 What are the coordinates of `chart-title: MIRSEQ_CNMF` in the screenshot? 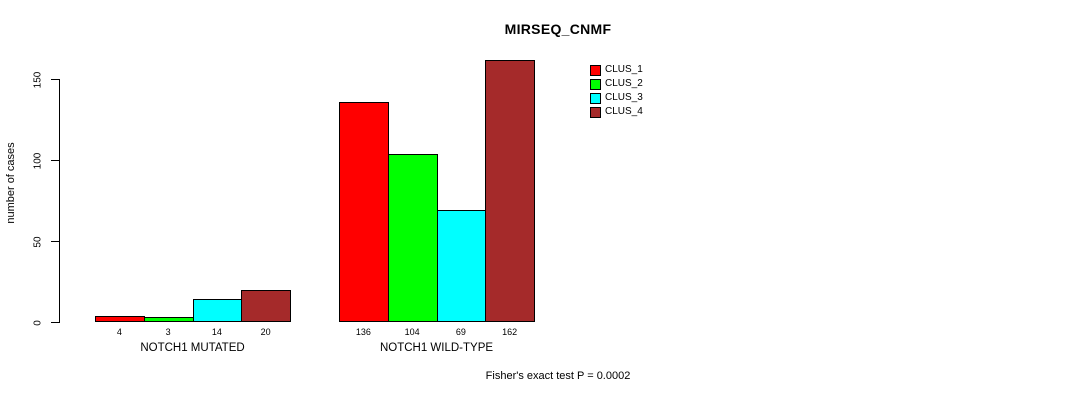 It's located at (558, 29).